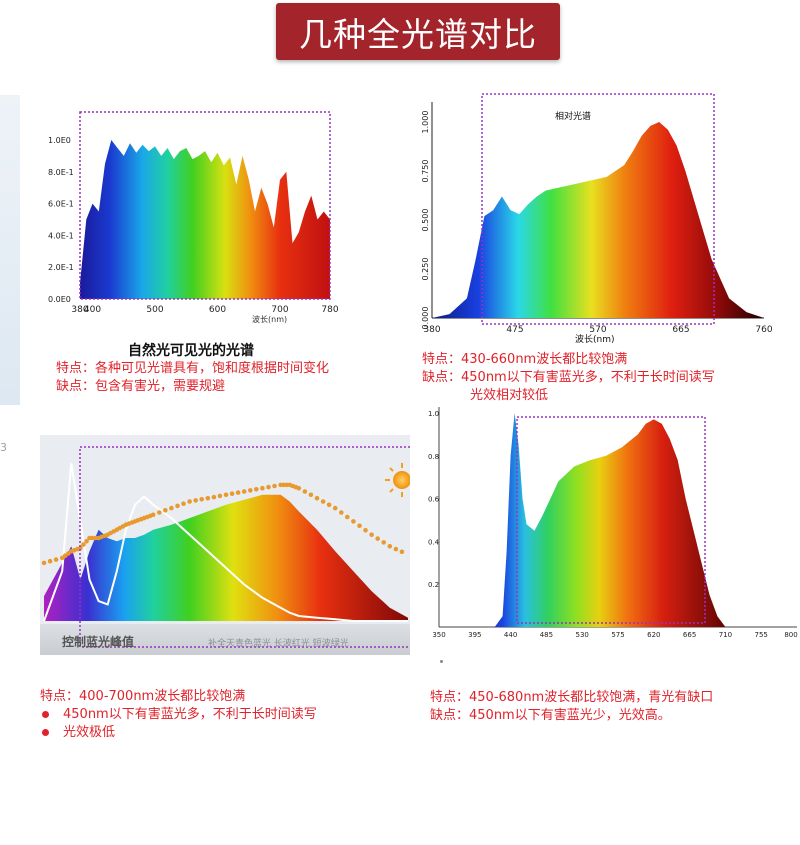  I want to click on chart2-y-tick: 0.000, so click(425, 318).